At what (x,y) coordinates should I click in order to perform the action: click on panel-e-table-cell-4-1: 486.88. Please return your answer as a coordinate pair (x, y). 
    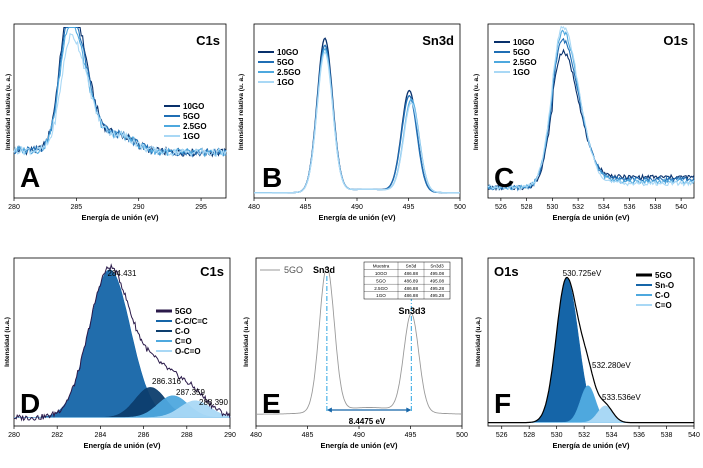
    Looking at the image, I should click on (411, 295).